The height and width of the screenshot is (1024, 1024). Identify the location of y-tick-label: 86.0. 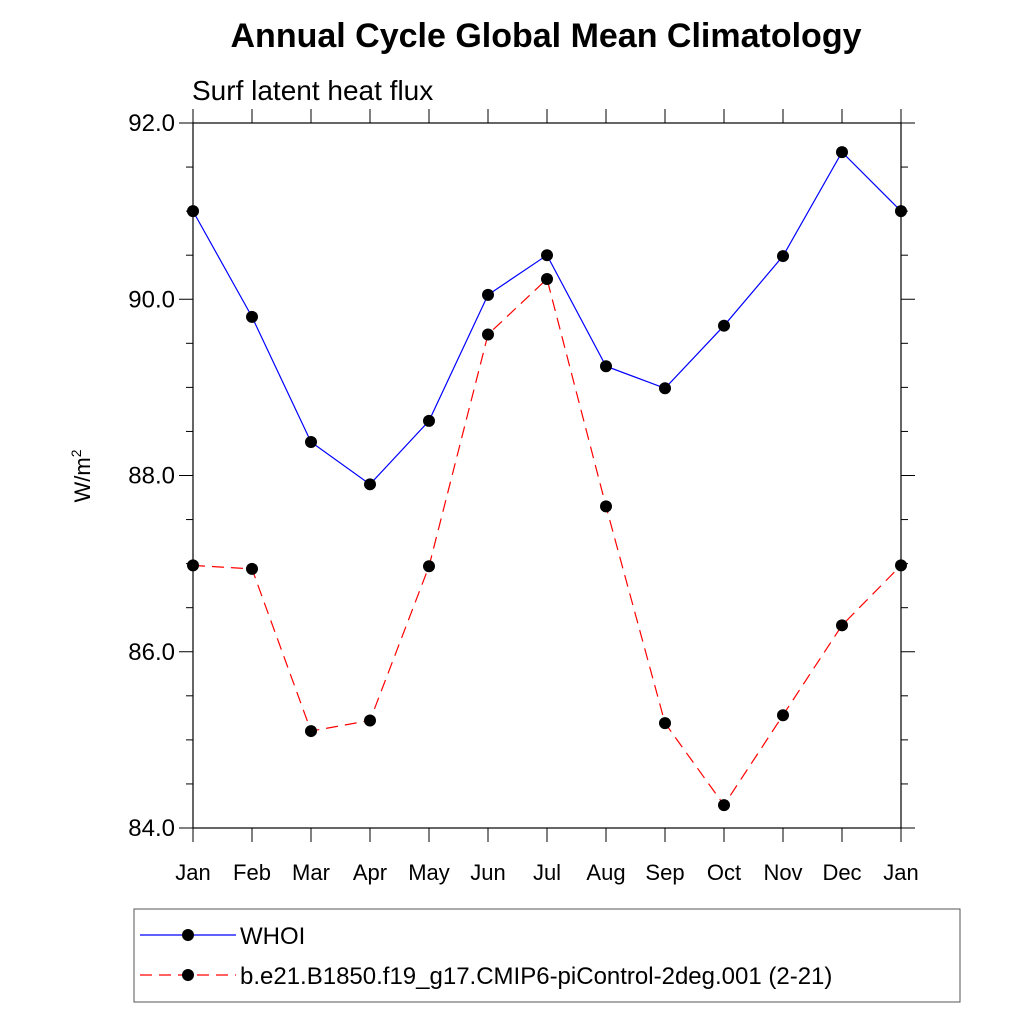
(151, 652).